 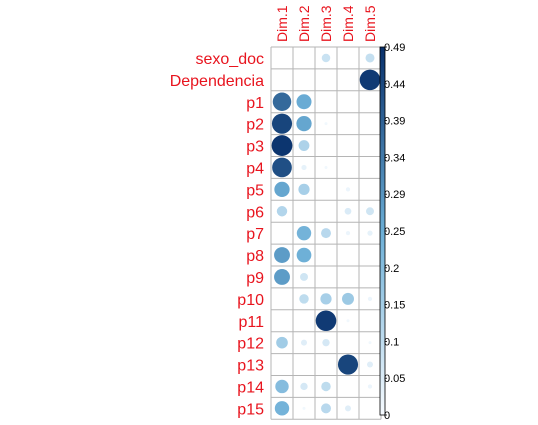 What do you see at coordinates (304, 386) in the screenshot?
I see `cell-circle-p14-Dim.2` at bounding box center [304, 386].